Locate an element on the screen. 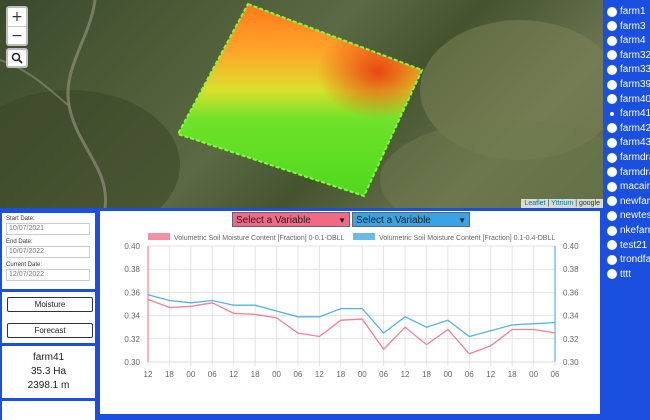 This screenshot has width=650, height=420. farm-list-item: farm41 is located at coordinates (628, 113).